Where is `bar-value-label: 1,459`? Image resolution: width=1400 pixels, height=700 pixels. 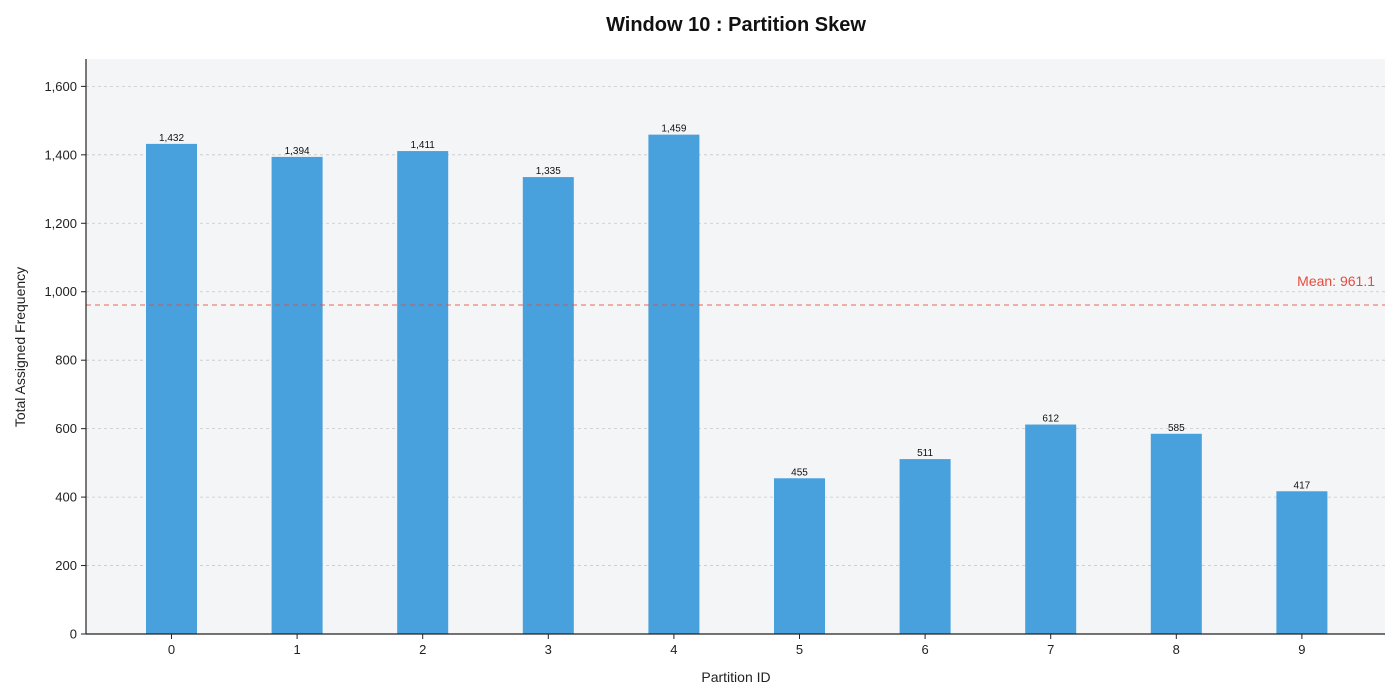 bar-value-label: 1,459 is located at coordinates (673, 129).